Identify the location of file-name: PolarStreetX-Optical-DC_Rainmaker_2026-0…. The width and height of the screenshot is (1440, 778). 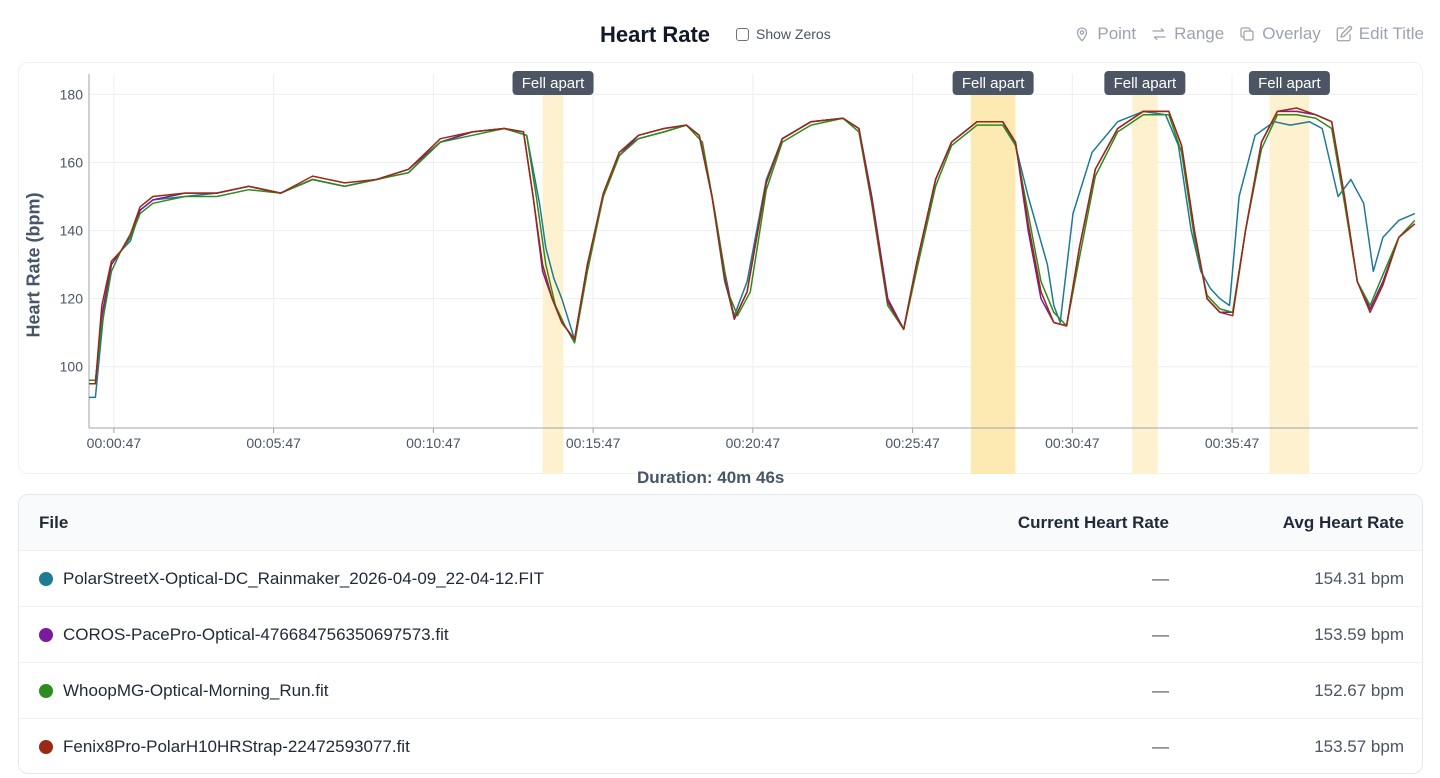
(303, 578).